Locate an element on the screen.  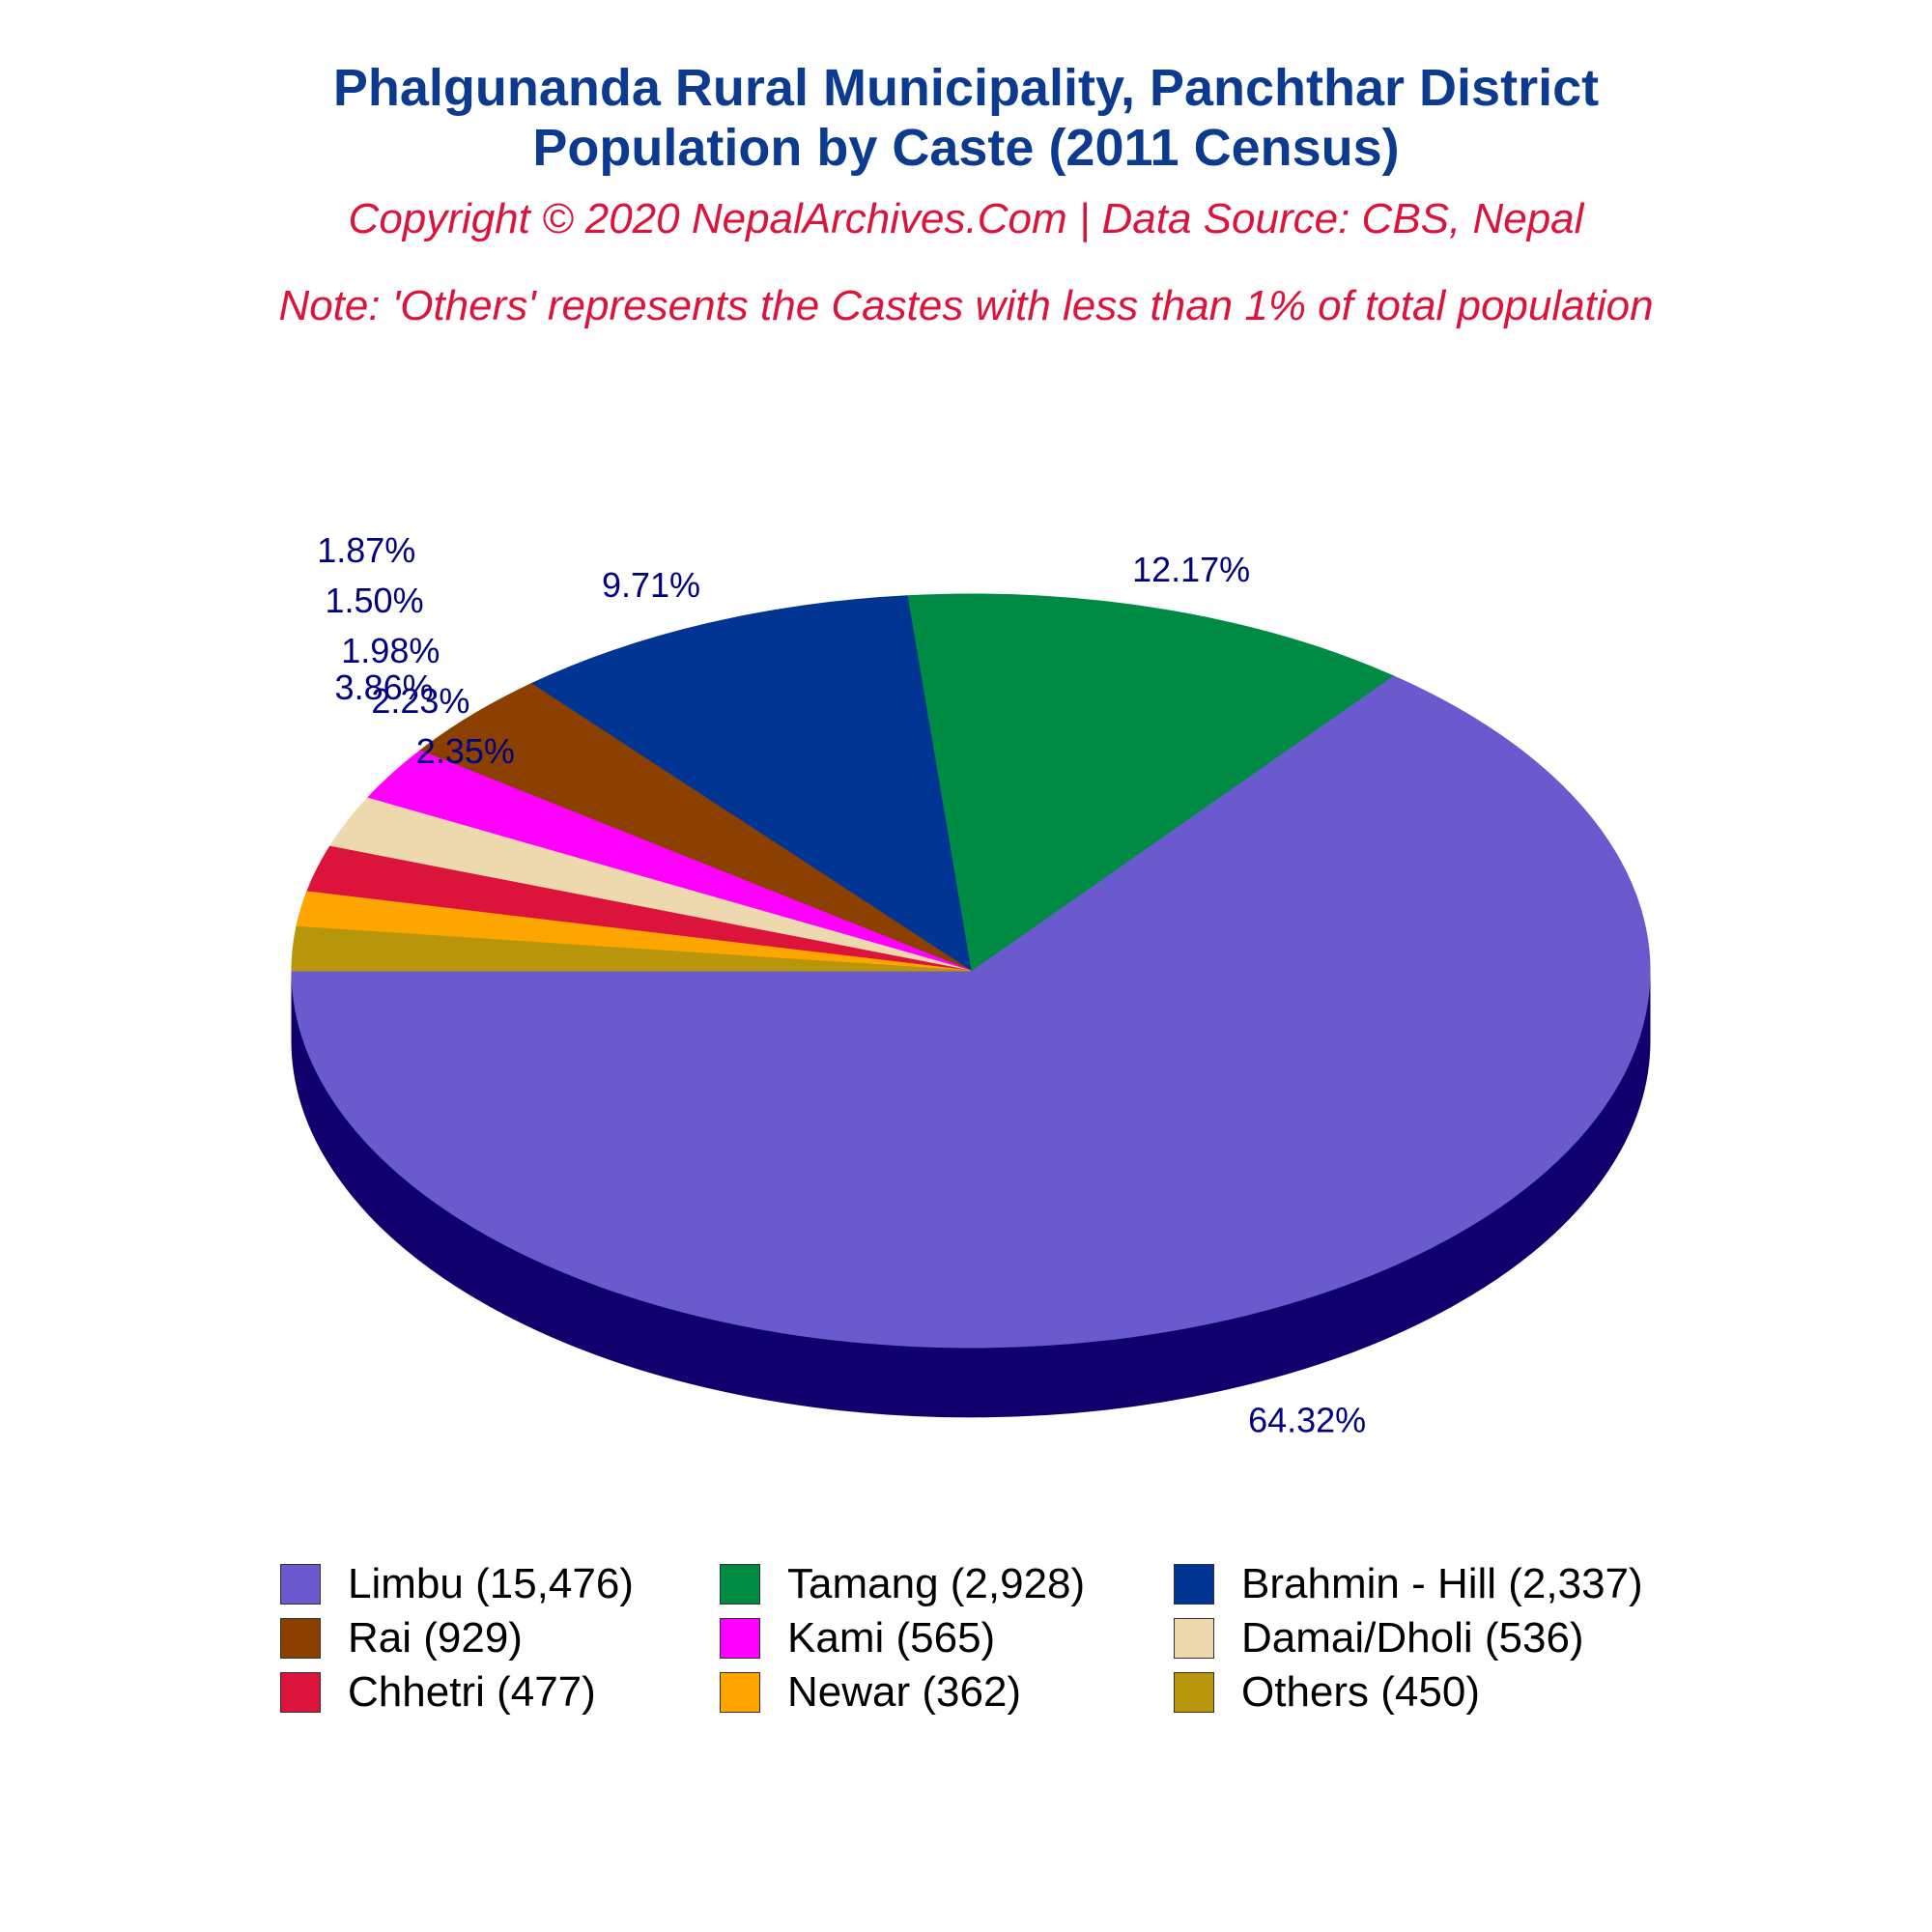
pct-label-1: 12.17% is located at coordinates (1191, 569).